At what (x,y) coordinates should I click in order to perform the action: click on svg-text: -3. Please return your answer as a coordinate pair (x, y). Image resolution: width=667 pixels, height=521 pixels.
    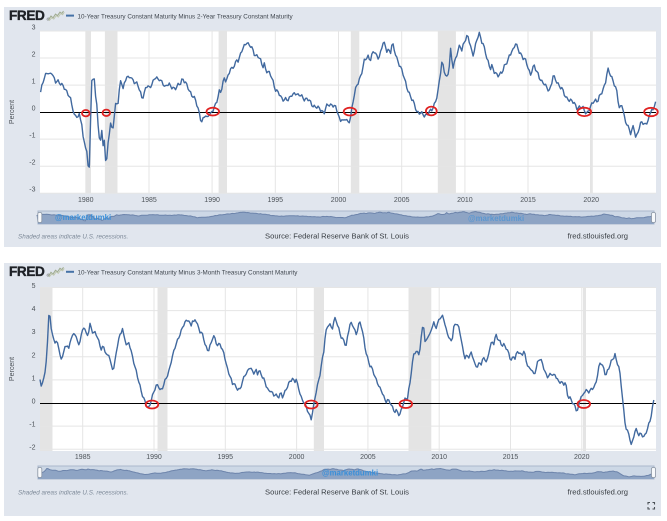
    Looking at the image, I should click on (32, 190).